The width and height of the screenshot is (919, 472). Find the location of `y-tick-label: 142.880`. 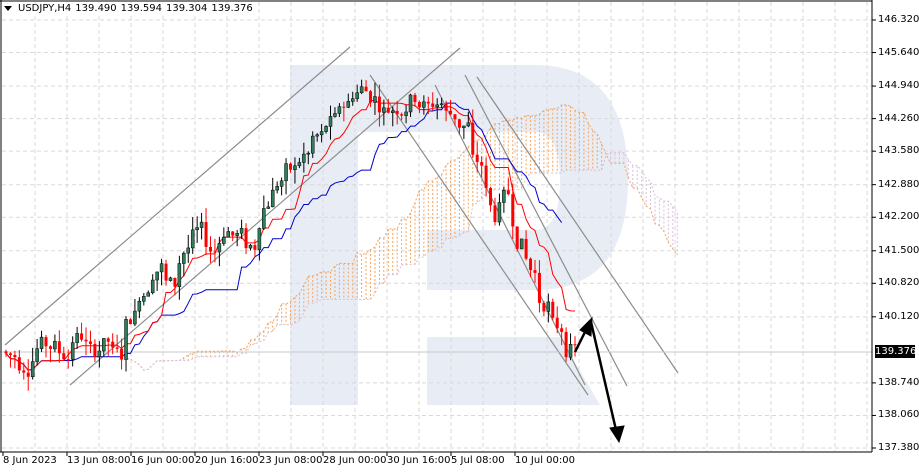

y-tick-label: 142.880 is located at coordinates (898, 184).